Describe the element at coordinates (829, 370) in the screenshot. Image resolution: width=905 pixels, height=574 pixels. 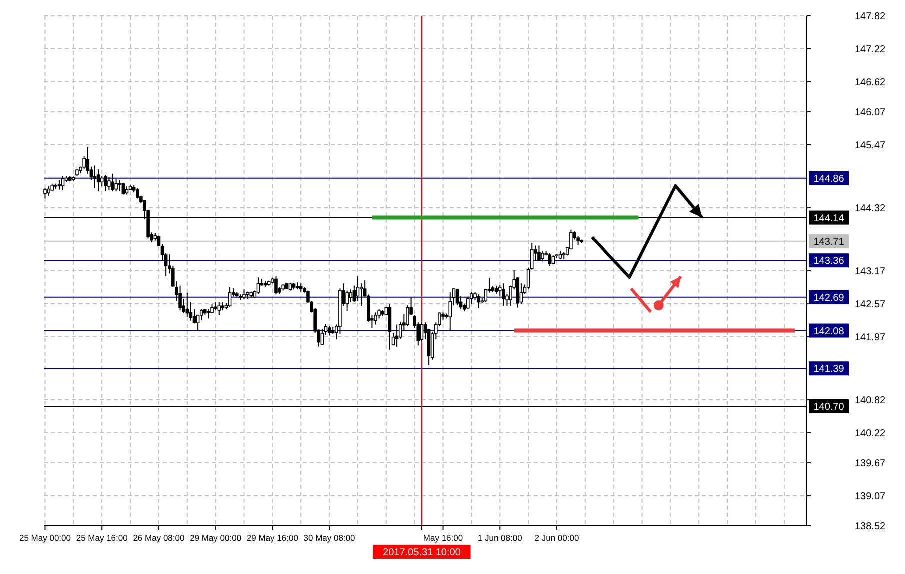
I see `ref-line-label: 141.39` at that location.